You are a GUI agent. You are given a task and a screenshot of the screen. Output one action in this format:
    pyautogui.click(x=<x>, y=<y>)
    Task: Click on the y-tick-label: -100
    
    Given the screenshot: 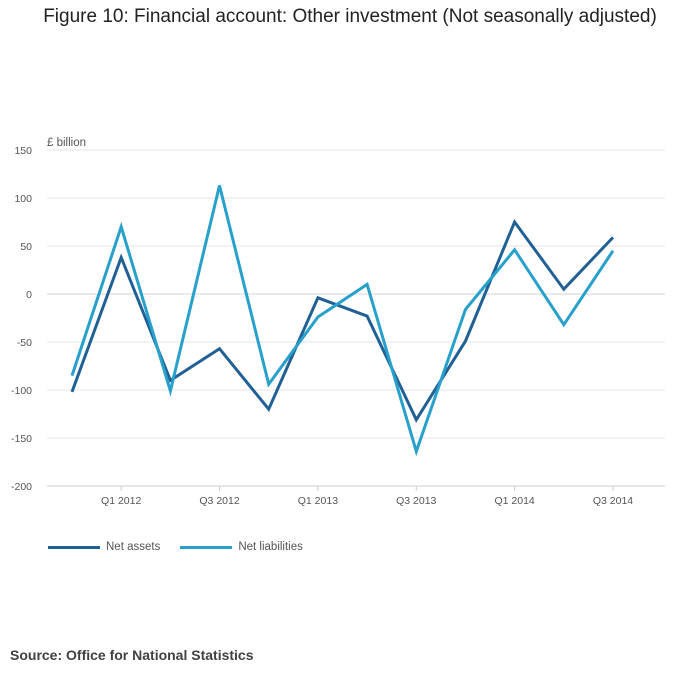 What is the action you would take?
    pyautogui.click(x=21, y=391)
    